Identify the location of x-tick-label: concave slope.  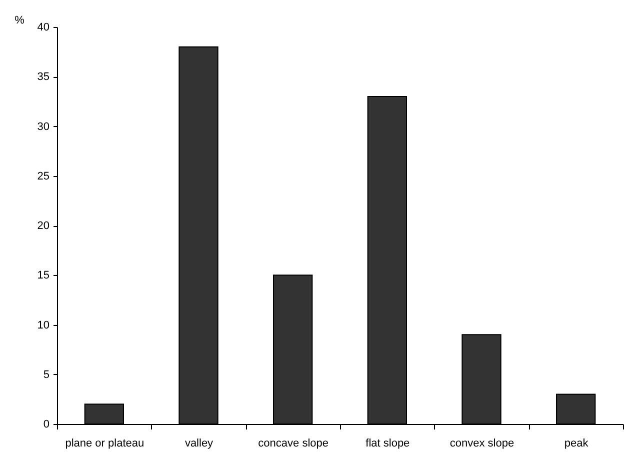
(293, 444).